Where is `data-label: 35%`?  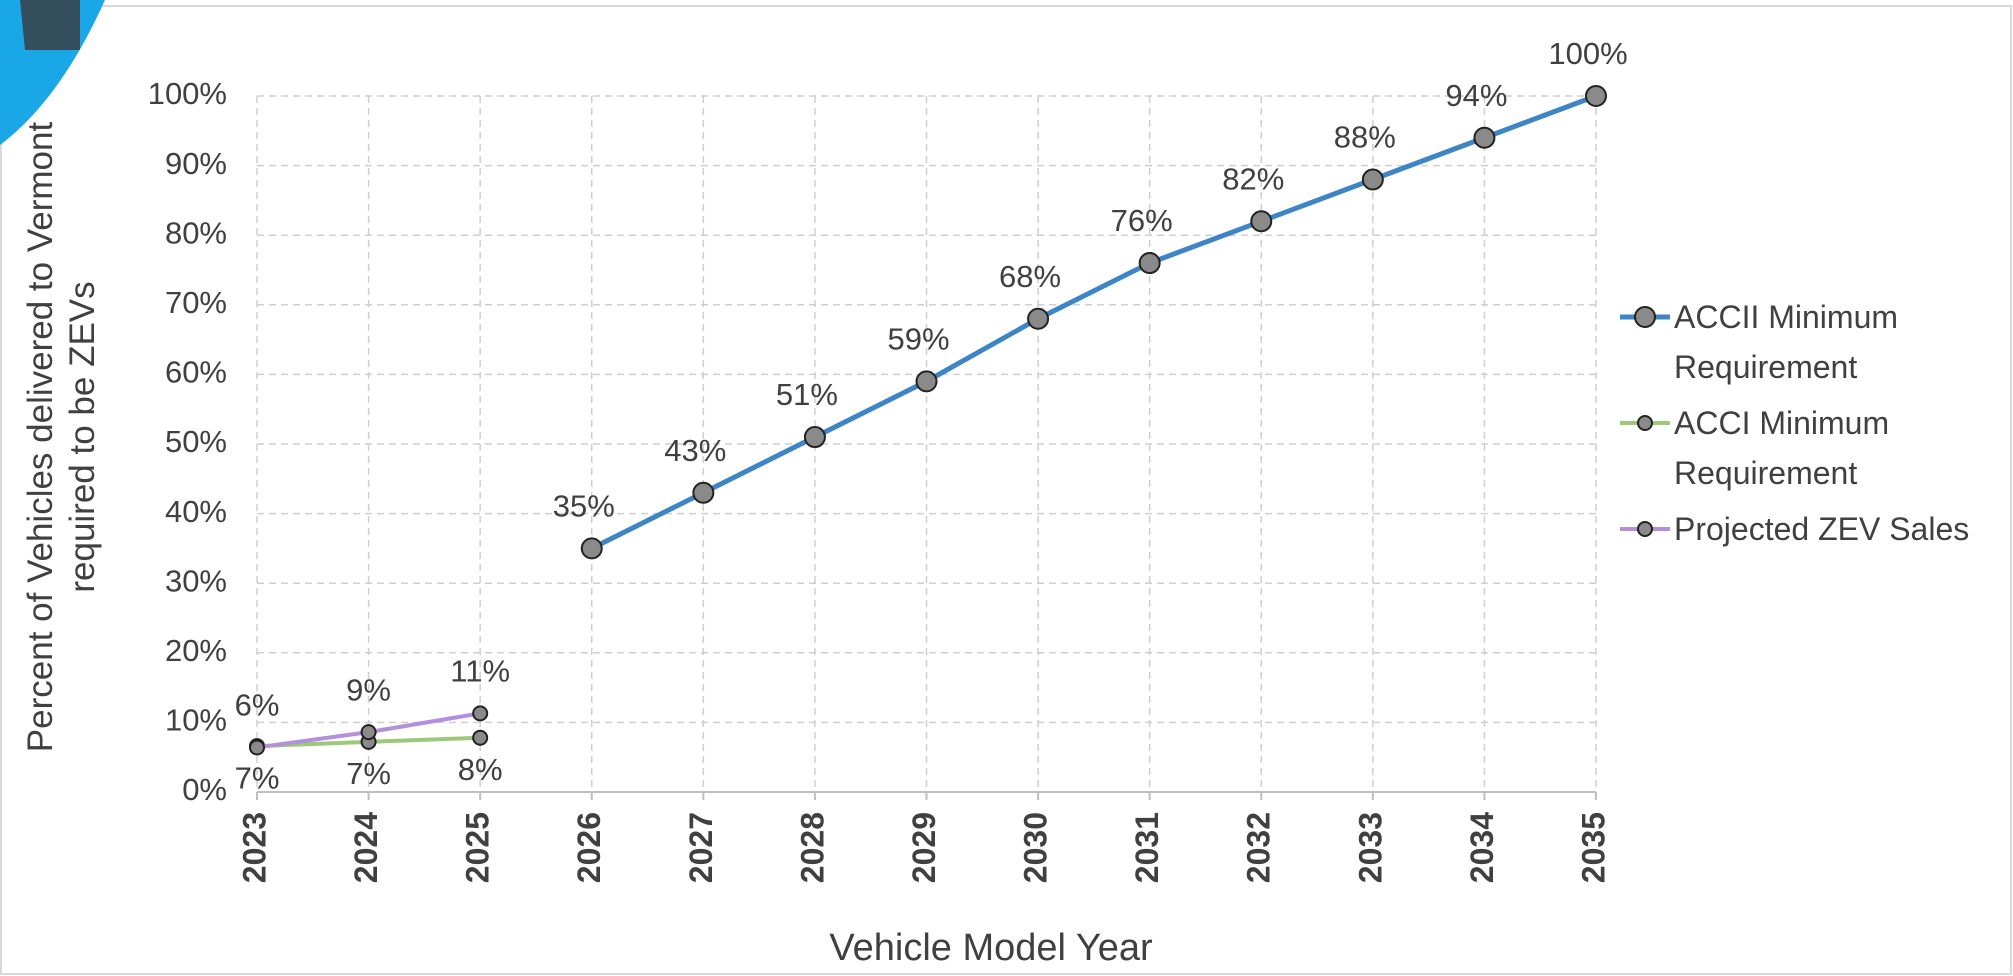
data-label: 35% is located at coordinates (584, 506).